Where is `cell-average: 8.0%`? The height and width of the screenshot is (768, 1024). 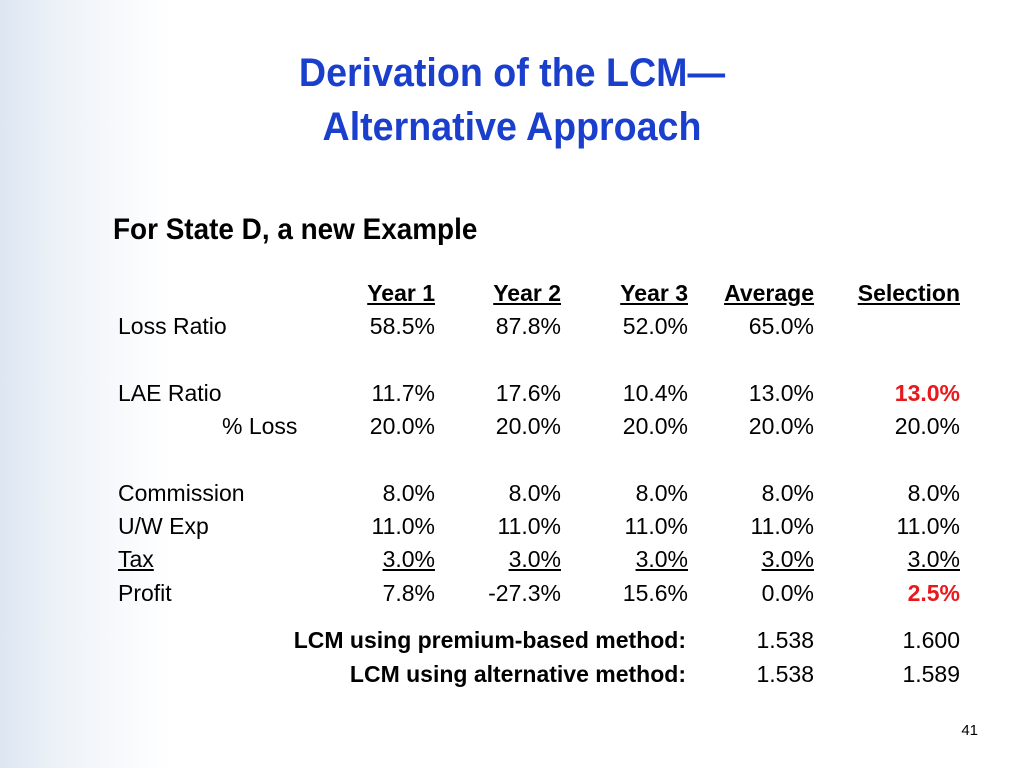 cell-average: 8.0% is located at coordinates (787, 493).